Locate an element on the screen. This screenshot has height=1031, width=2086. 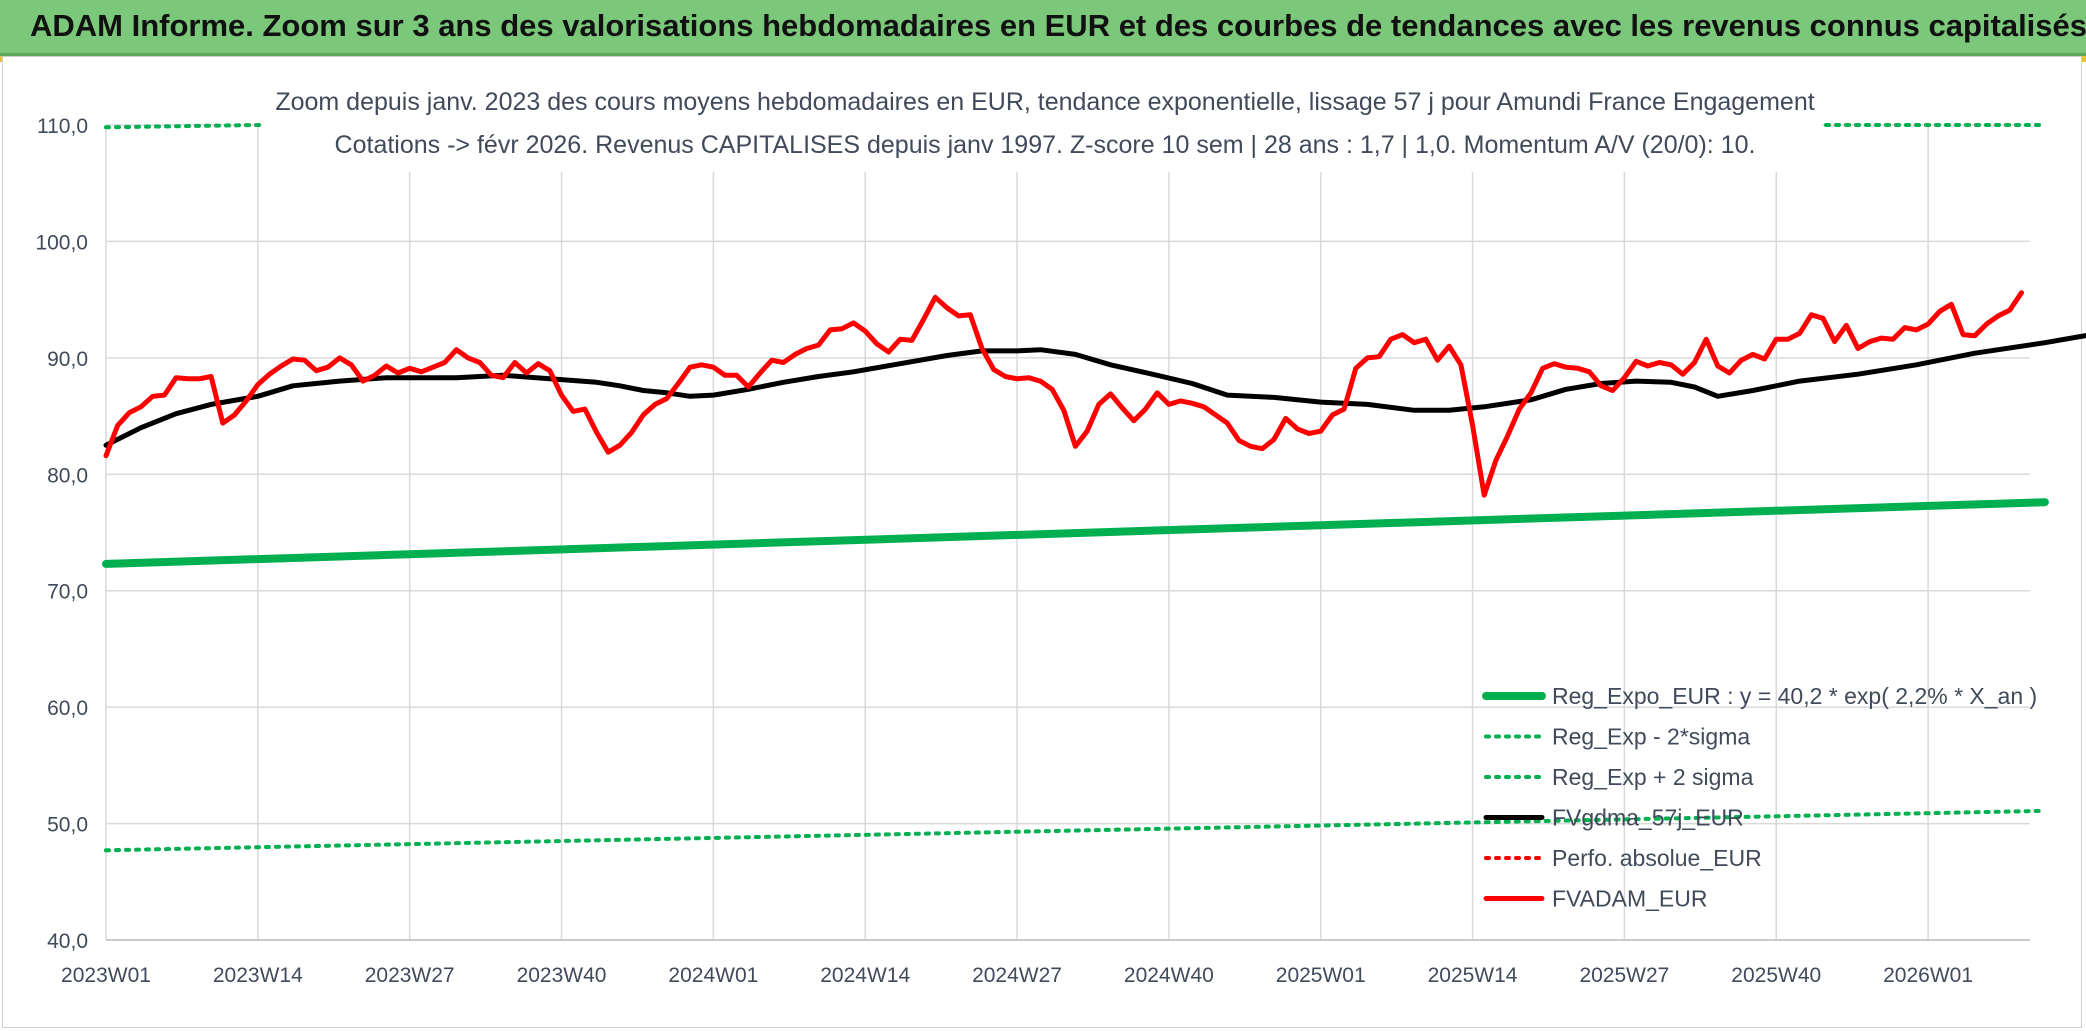
y-tick-label: 40,0 is located at coordinates (67, 941).